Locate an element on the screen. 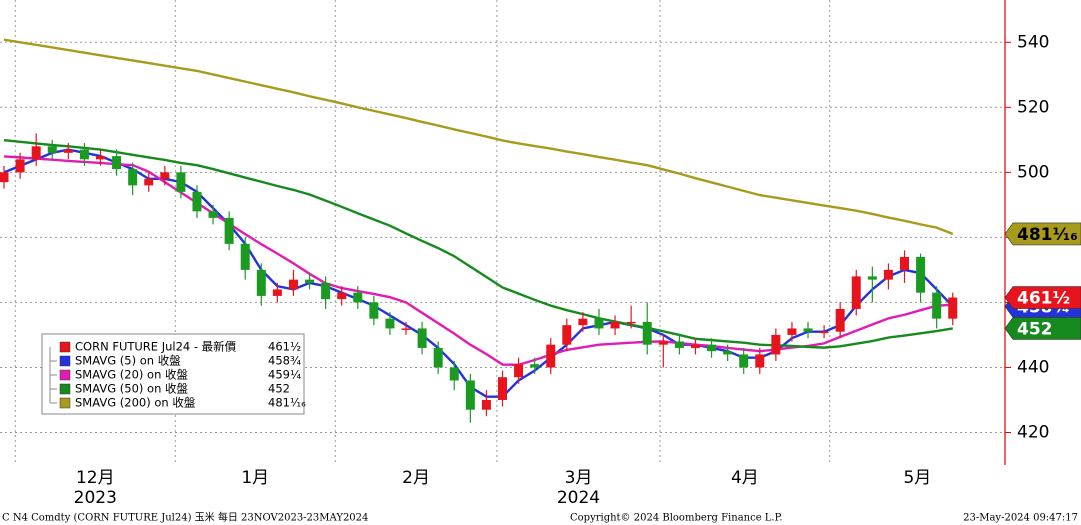  y-tick-label: 520 is located at coordinates (1033, 107).